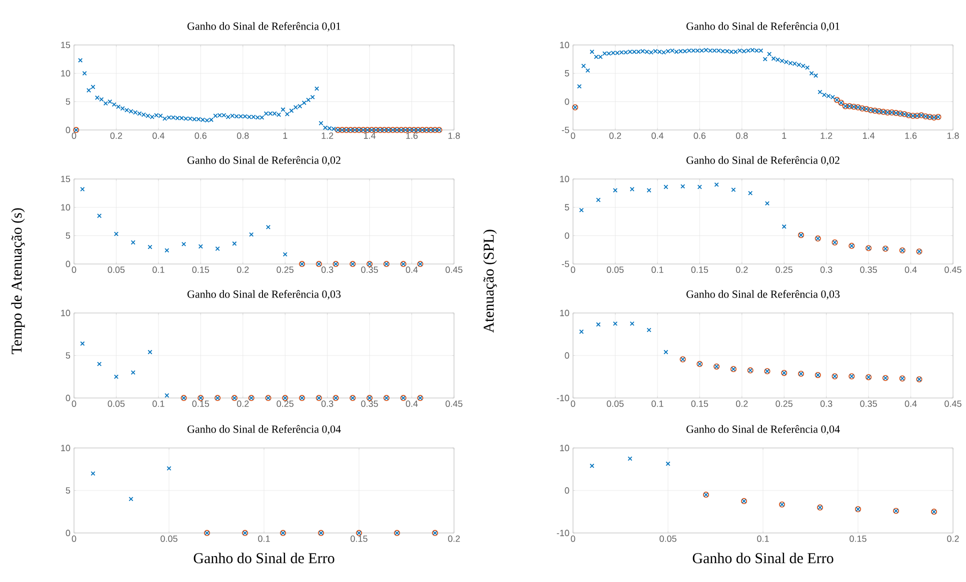 Image resolution: width=966 pixels, height=582 pixels. What do you see at coordinates (490, 281) in the screenshot?
I see `y-axis-title: Atenuação (SPL)` at bounding box center [490, 281].